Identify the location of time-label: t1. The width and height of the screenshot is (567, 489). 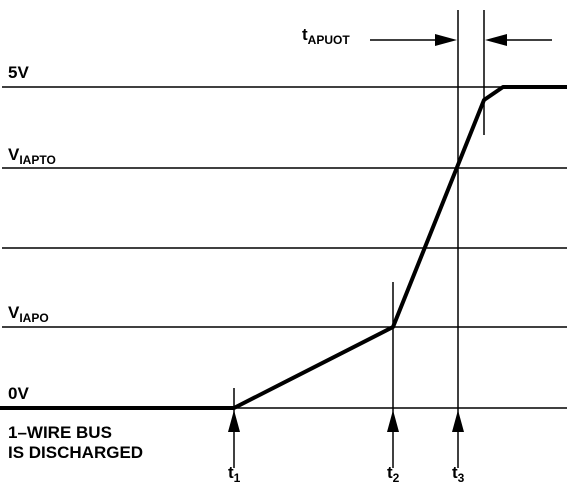
(234, 474).